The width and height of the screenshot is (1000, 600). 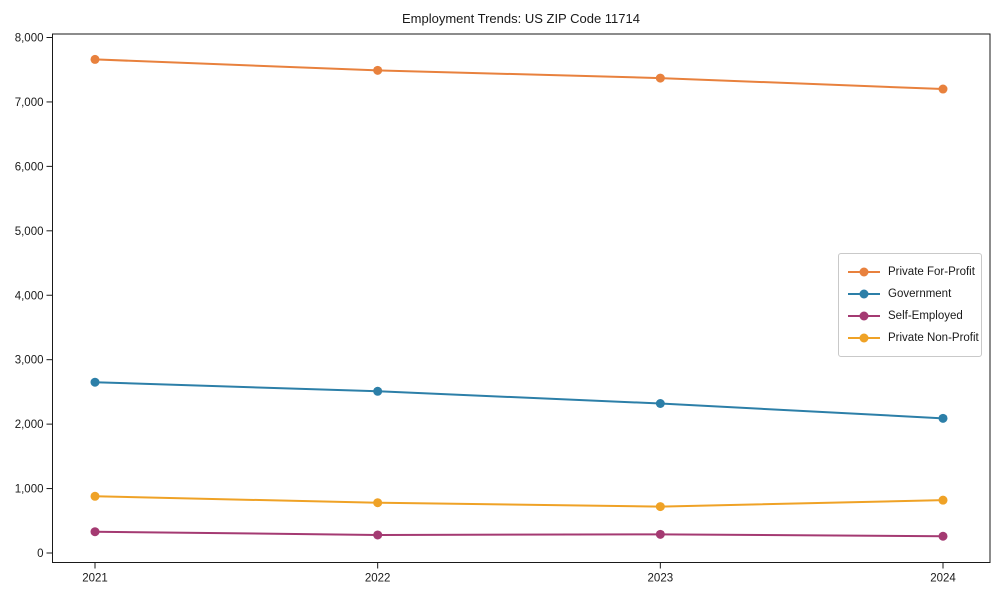 I want to click on x-axis-tick-label: 2023, so click(x=661, y=579).